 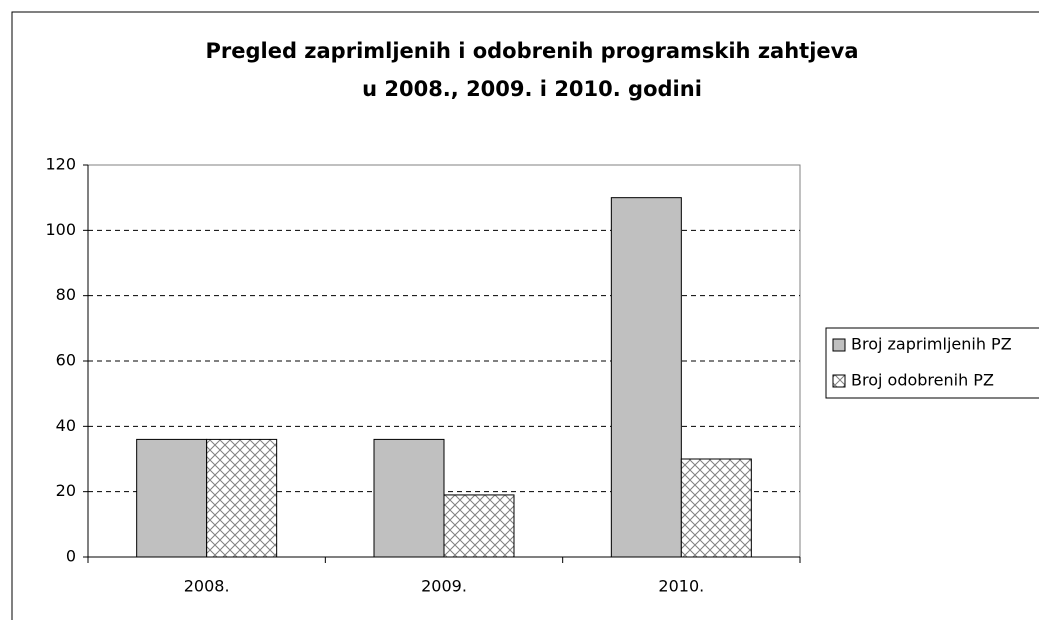 I want to click on legend-box, so click(x=932, y=363).